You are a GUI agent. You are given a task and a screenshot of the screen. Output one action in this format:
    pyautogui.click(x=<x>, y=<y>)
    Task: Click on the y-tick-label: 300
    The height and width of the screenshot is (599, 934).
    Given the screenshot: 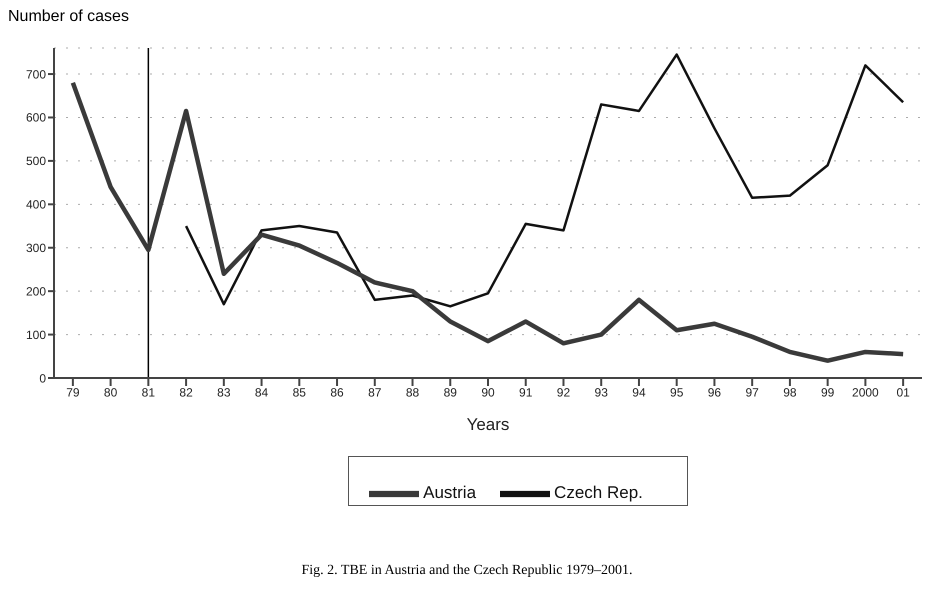 What is the action you would take?
    pyautogui.click(x=36, y=247)
    